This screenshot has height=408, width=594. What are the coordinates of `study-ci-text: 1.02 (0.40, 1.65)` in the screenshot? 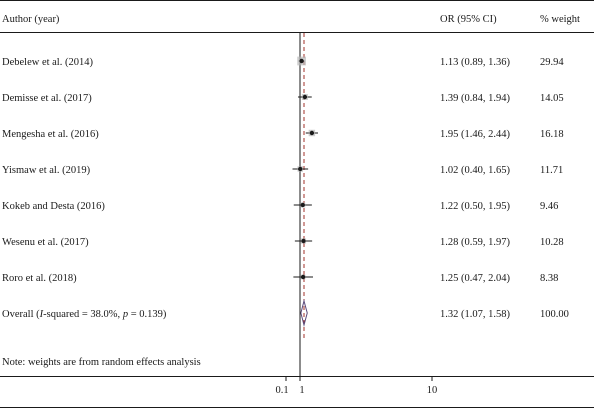 It's located at (475, 170).